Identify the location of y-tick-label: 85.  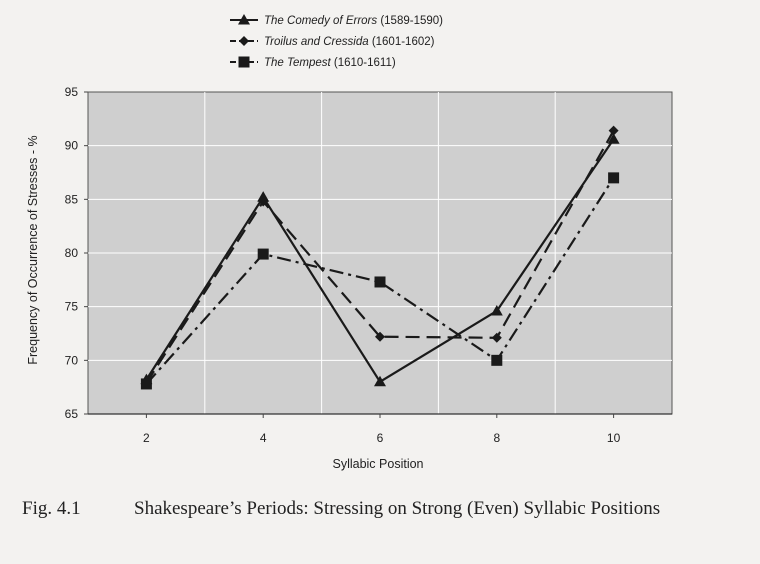
(72, 199).